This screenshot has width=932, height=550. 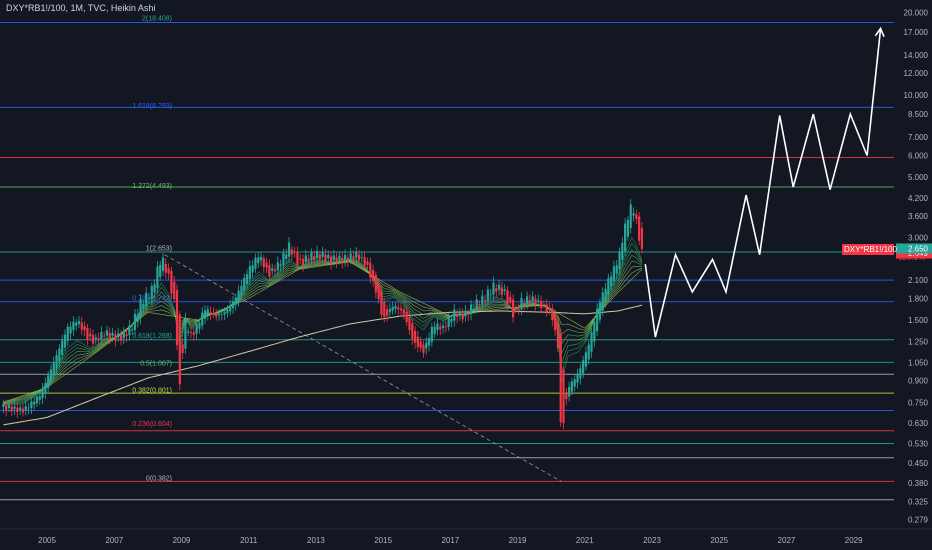 I want to click on price-above-label: 2.650, so click(x=918, y=248).